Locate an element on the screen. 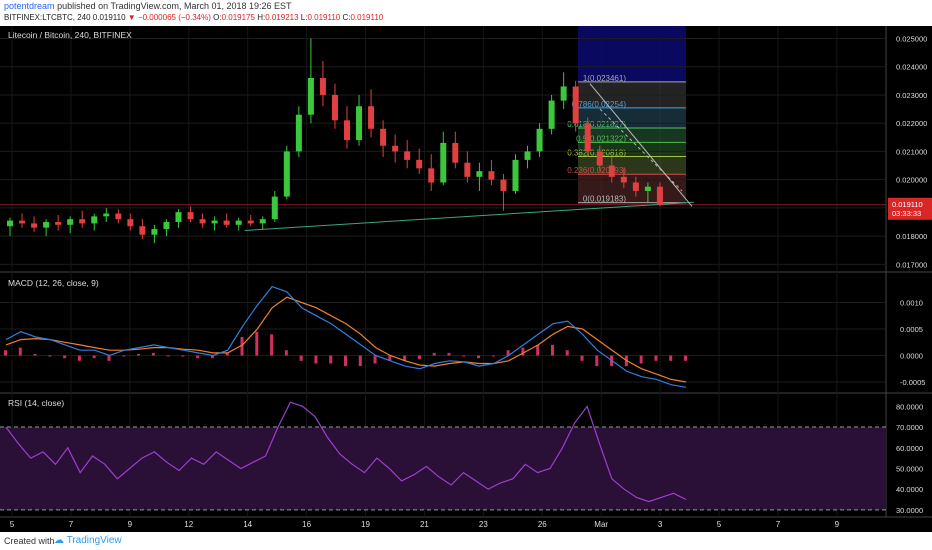 The height and width of the screenshot is (550, 932). price-axis-label: 0.025000 is located at coordinates (911, 38).